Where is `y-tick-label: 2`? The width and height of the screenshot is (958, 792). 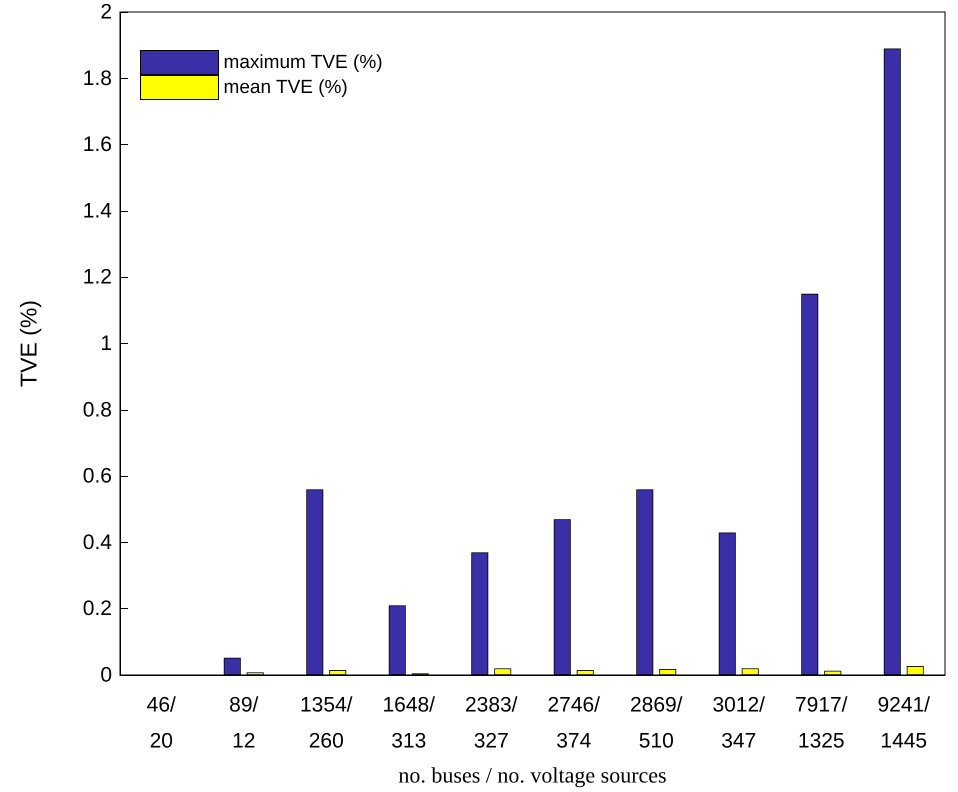
y-tick-label: 2 is located at coordinates (106, 12).